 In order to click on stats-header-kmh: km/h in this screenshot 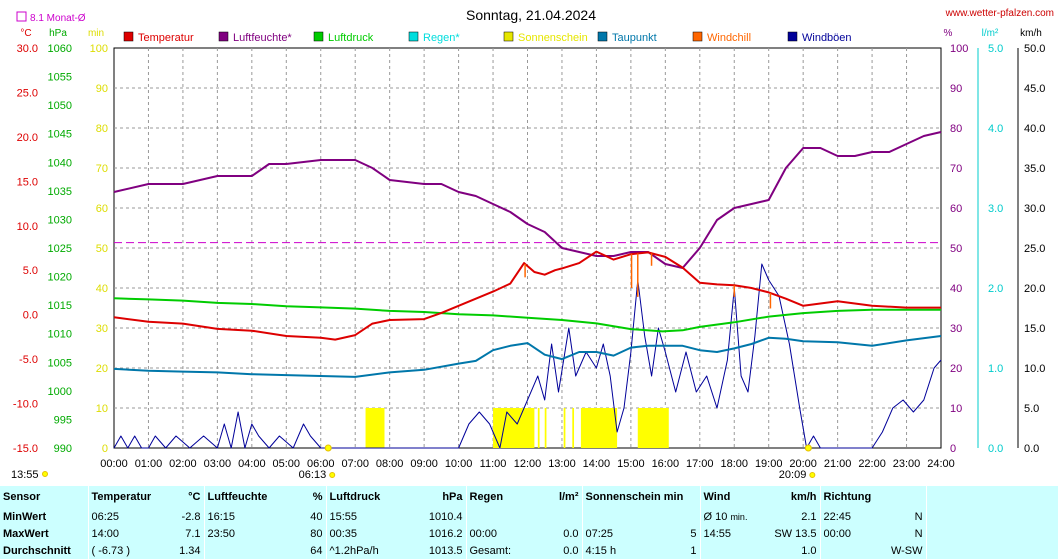, I will do `click(803, 497)`.